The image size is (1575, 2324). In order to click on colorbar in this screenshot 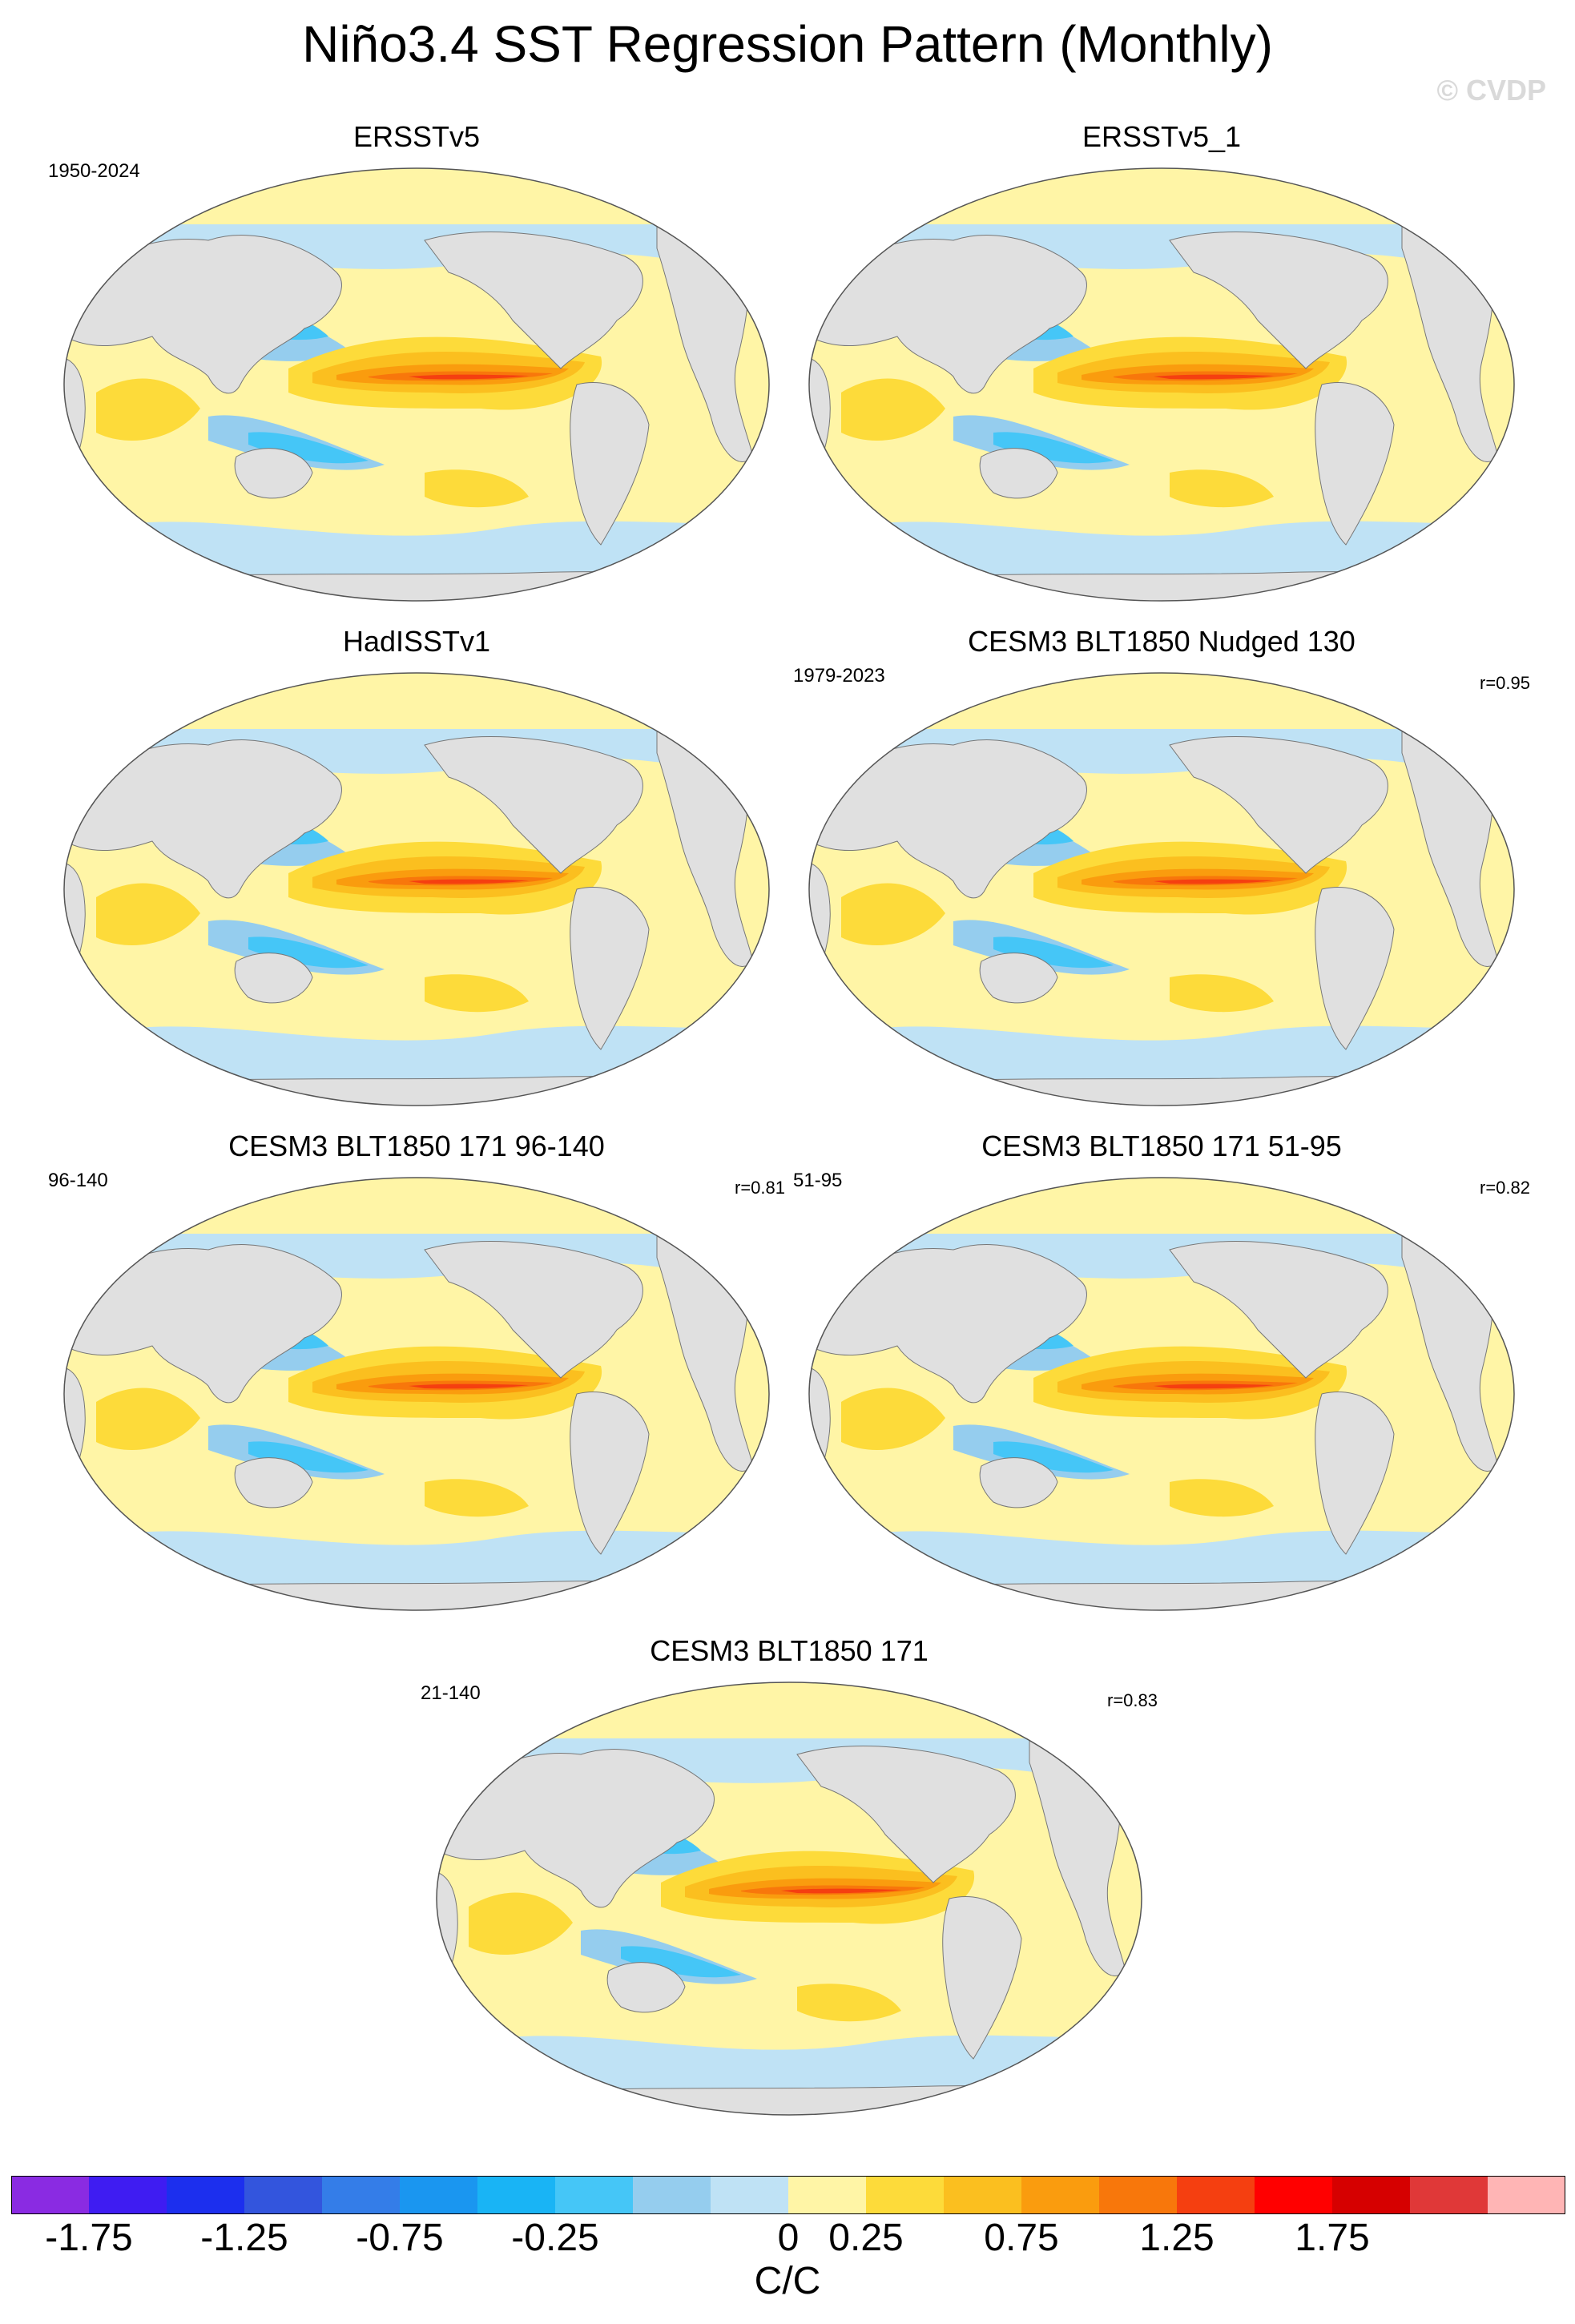, I will do `click(788, 2195)`.